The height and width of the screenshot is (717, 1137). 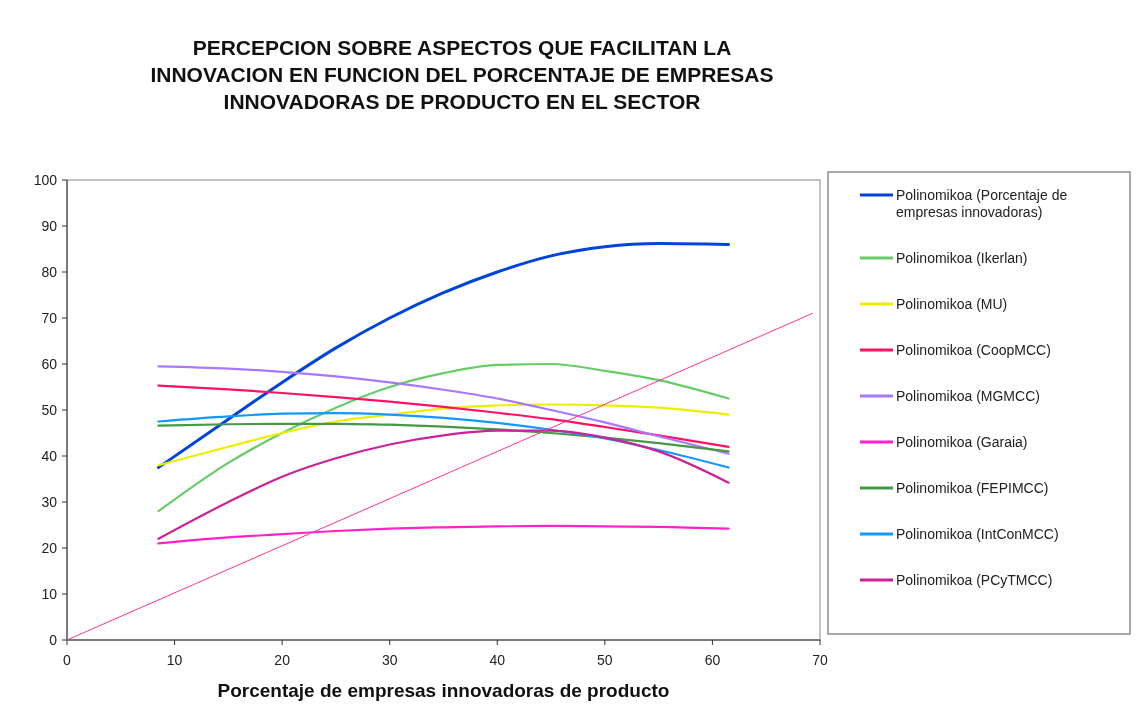 What do you see at coordinates (49, 456) in the screenshot?
I see `y-tick-label: 40` at bounding box center [49, 456].